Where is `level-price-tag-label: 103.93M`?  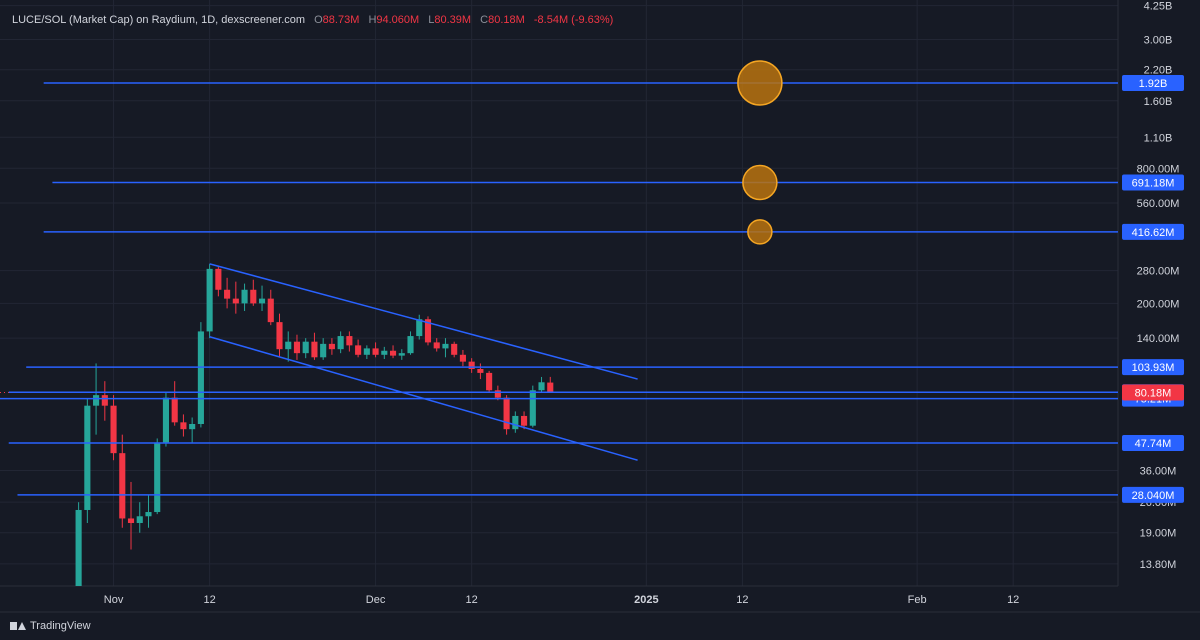
level-price-tag-label: 103.93M is located at coordinates (1153, 368).